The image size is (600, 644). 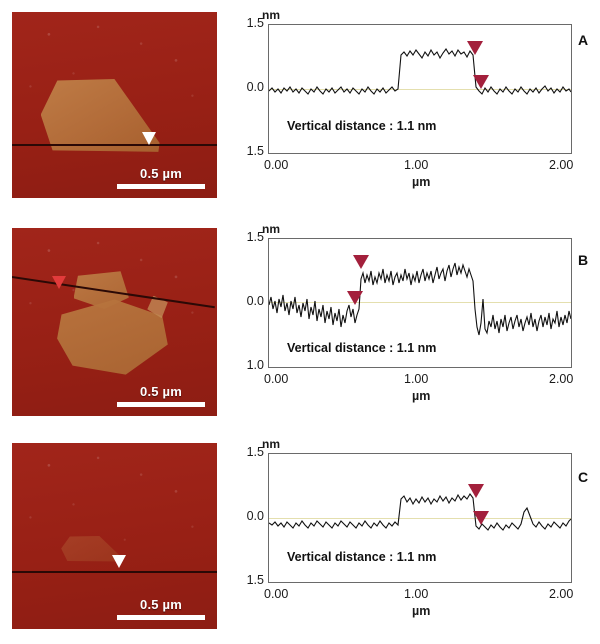 I want to click on y-axis-unit-a: nm, so click(x=271, y=15).